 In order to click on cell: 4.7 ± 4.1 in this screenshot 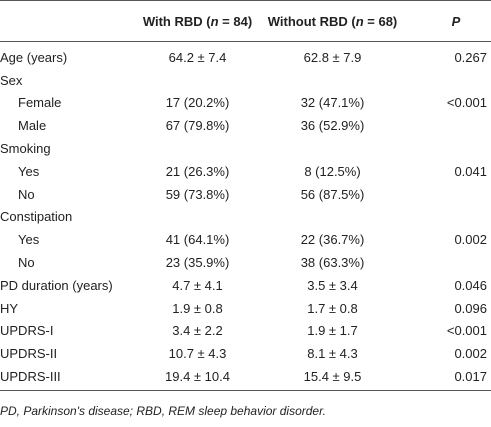, I will do `click(197, 285)`.